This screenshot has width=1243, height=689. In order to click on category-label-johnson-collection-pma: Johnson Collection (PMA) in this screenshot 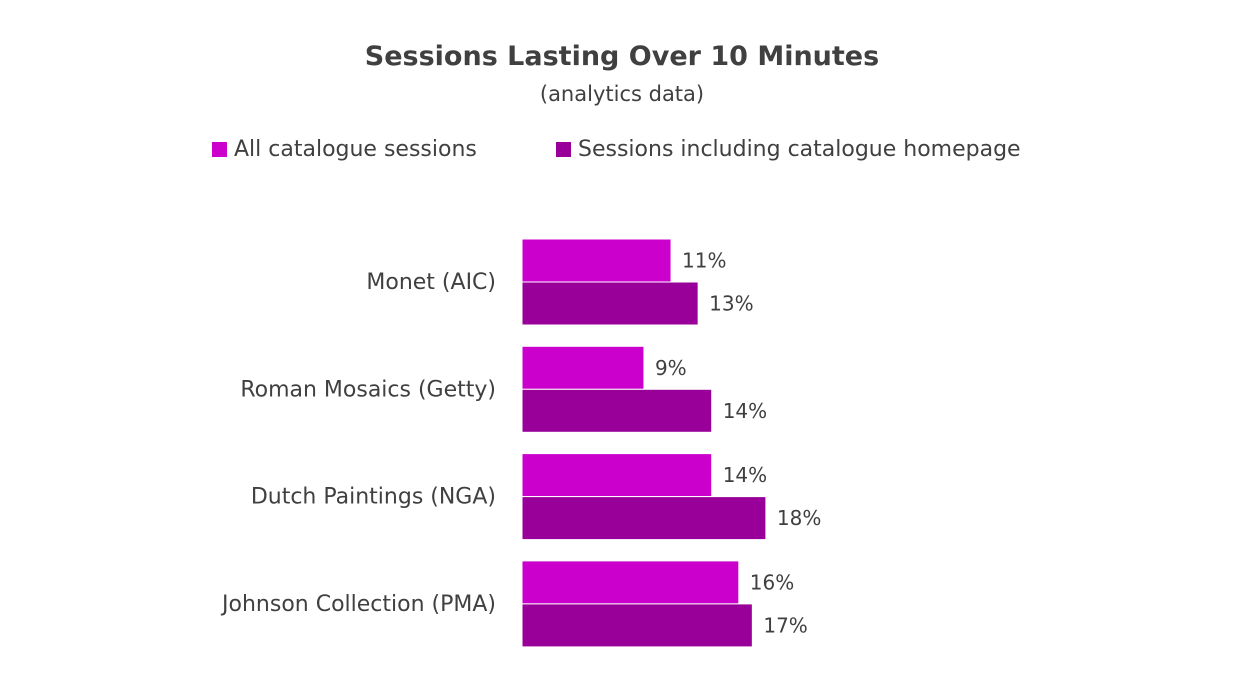, I will do `click(358, 604)`.